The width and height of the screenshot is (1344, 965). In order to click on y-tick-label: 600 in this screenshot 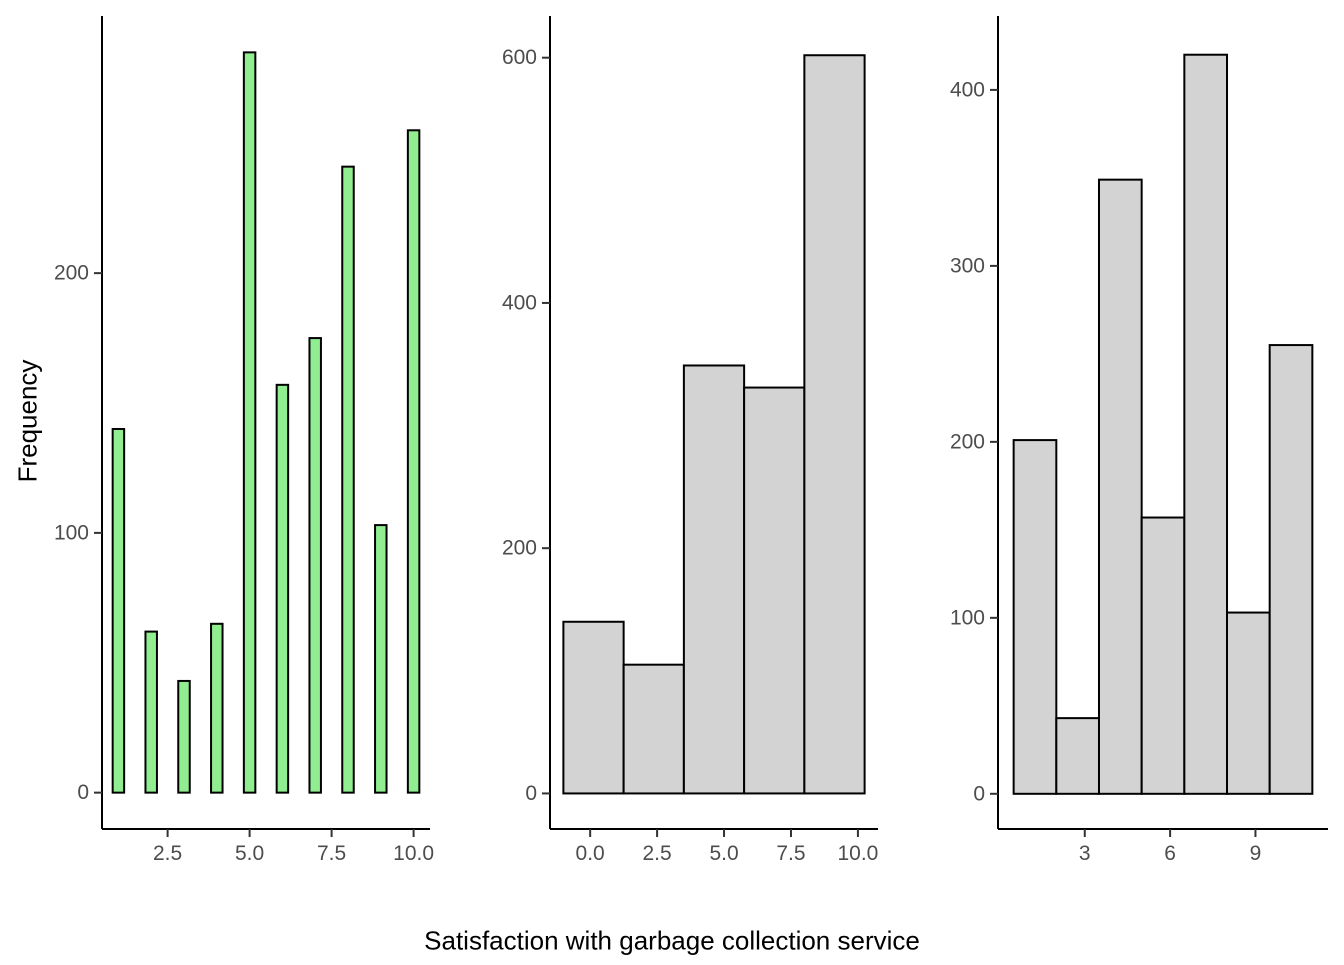, I will do `click(519, 57)`.